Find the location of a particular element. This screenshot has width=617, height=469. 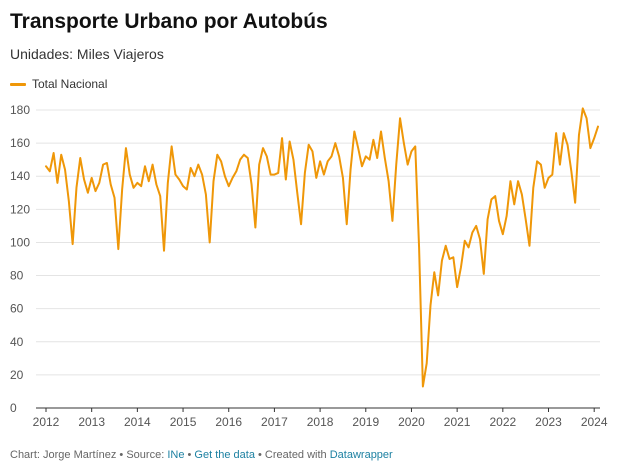

get-data-link: Get the data is located at coordinates (224, 455).